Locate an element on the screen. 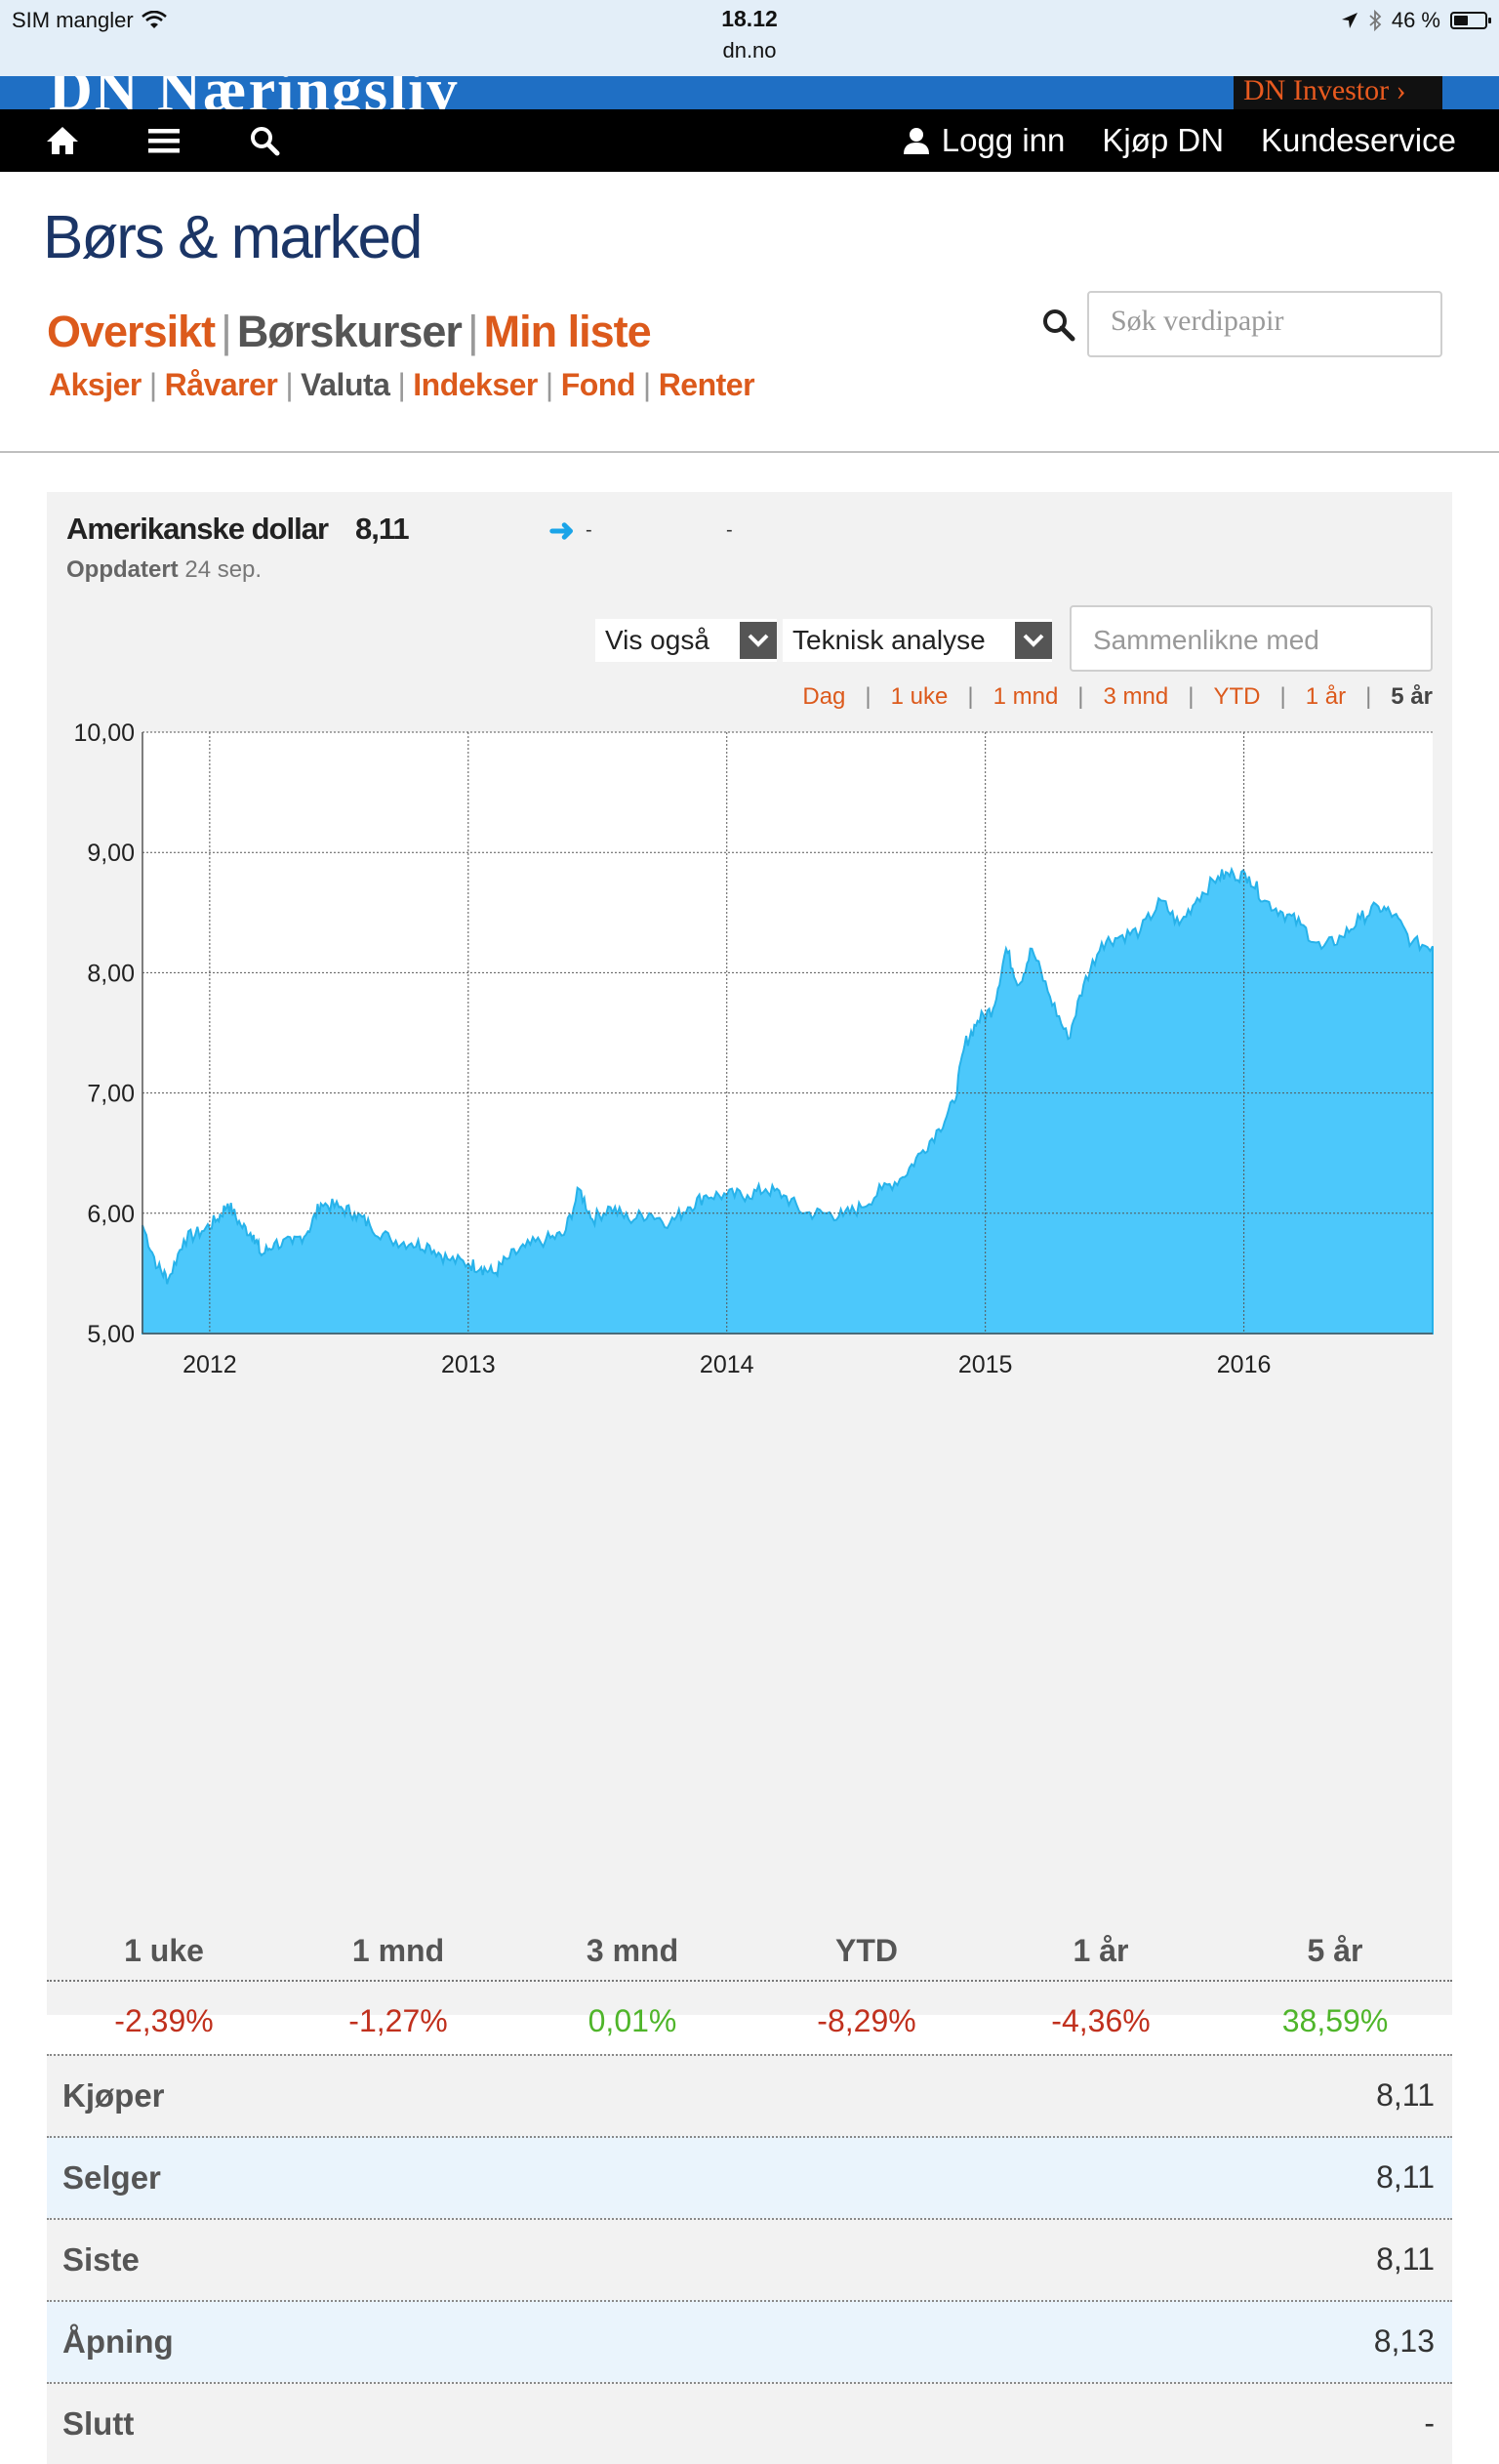  instrument-change-pct: - is located at coordinates (730, 530).